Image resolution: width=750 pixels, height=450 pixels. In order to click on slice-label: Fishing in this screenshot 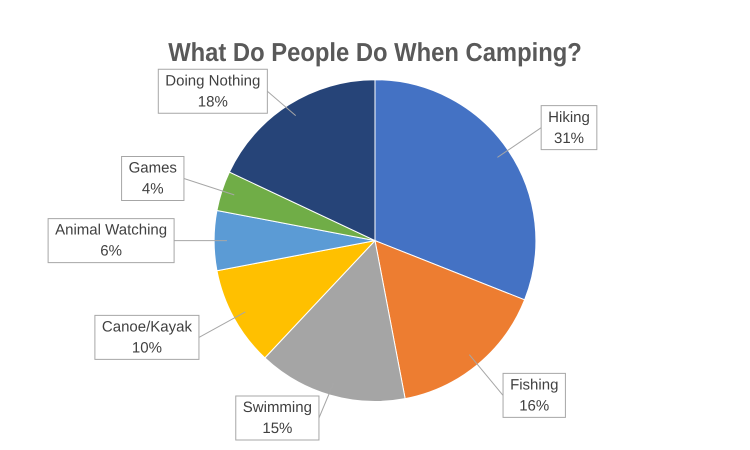, I will do `click(534, 385)`.